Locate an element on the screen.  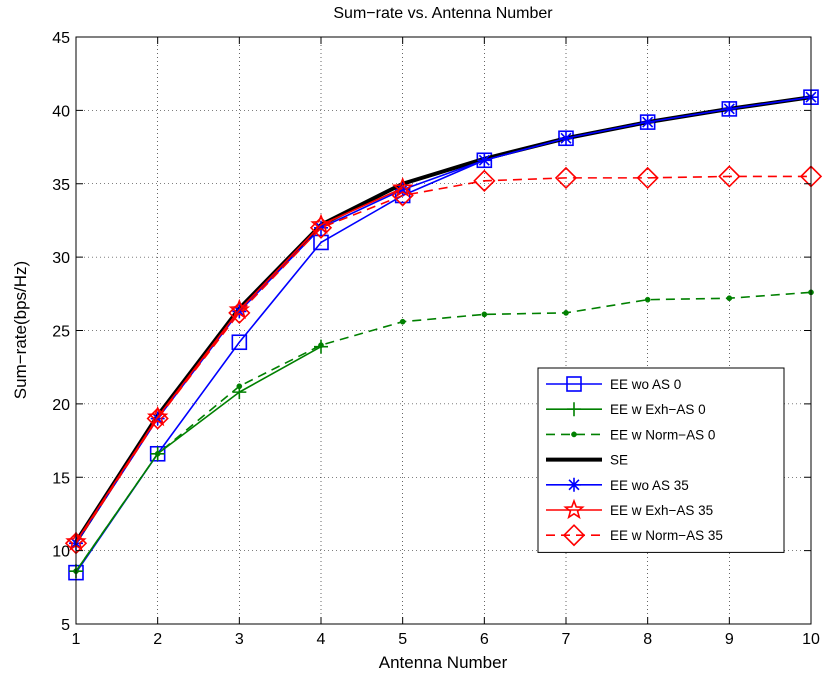
legend-label: EE w Norm−AS 0 is located at coordinates (662, 434).